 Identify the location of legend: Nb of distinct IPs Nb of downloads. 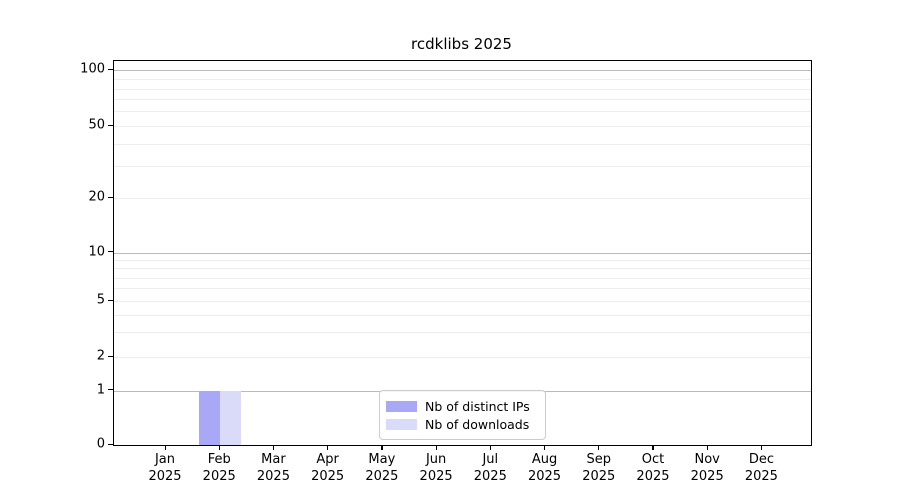
(462, 415).